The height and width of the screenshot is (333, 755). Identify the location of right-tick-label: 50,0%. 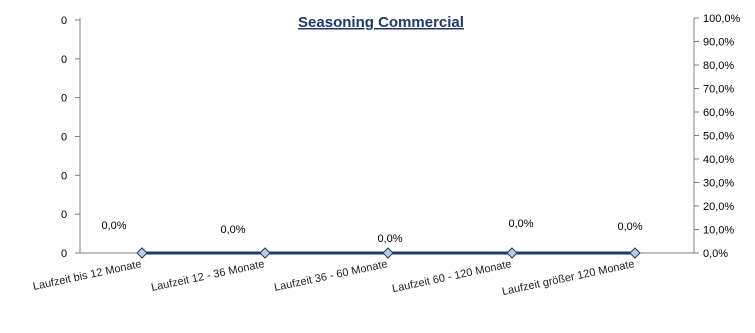
(718, 137).